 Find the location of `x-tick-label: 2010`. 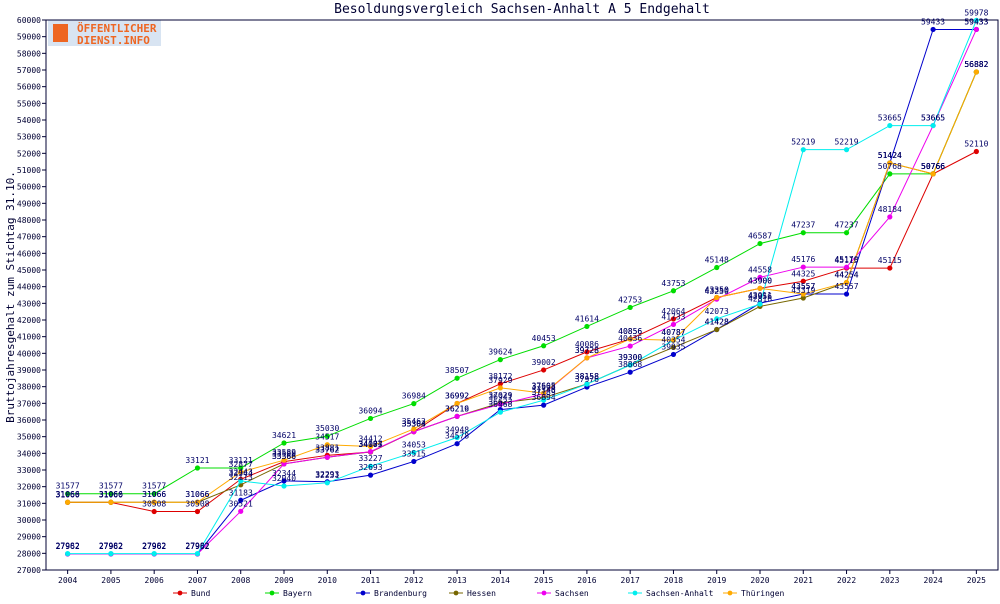

x-tick-label: 2010 is located at coordinates (327, 580).